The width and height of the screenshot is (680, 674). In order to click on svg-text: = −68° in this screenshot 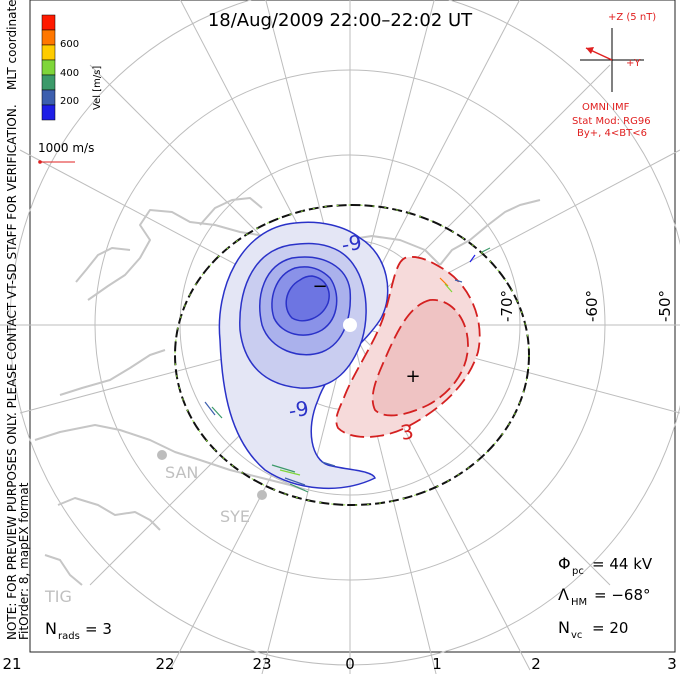, I will do `click(622, 595)`.